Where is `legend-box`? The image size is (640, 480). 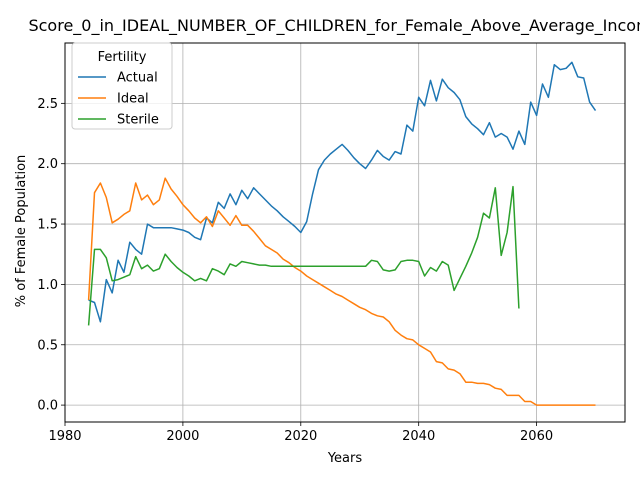 legend-box is located at coordinates (122, 86).